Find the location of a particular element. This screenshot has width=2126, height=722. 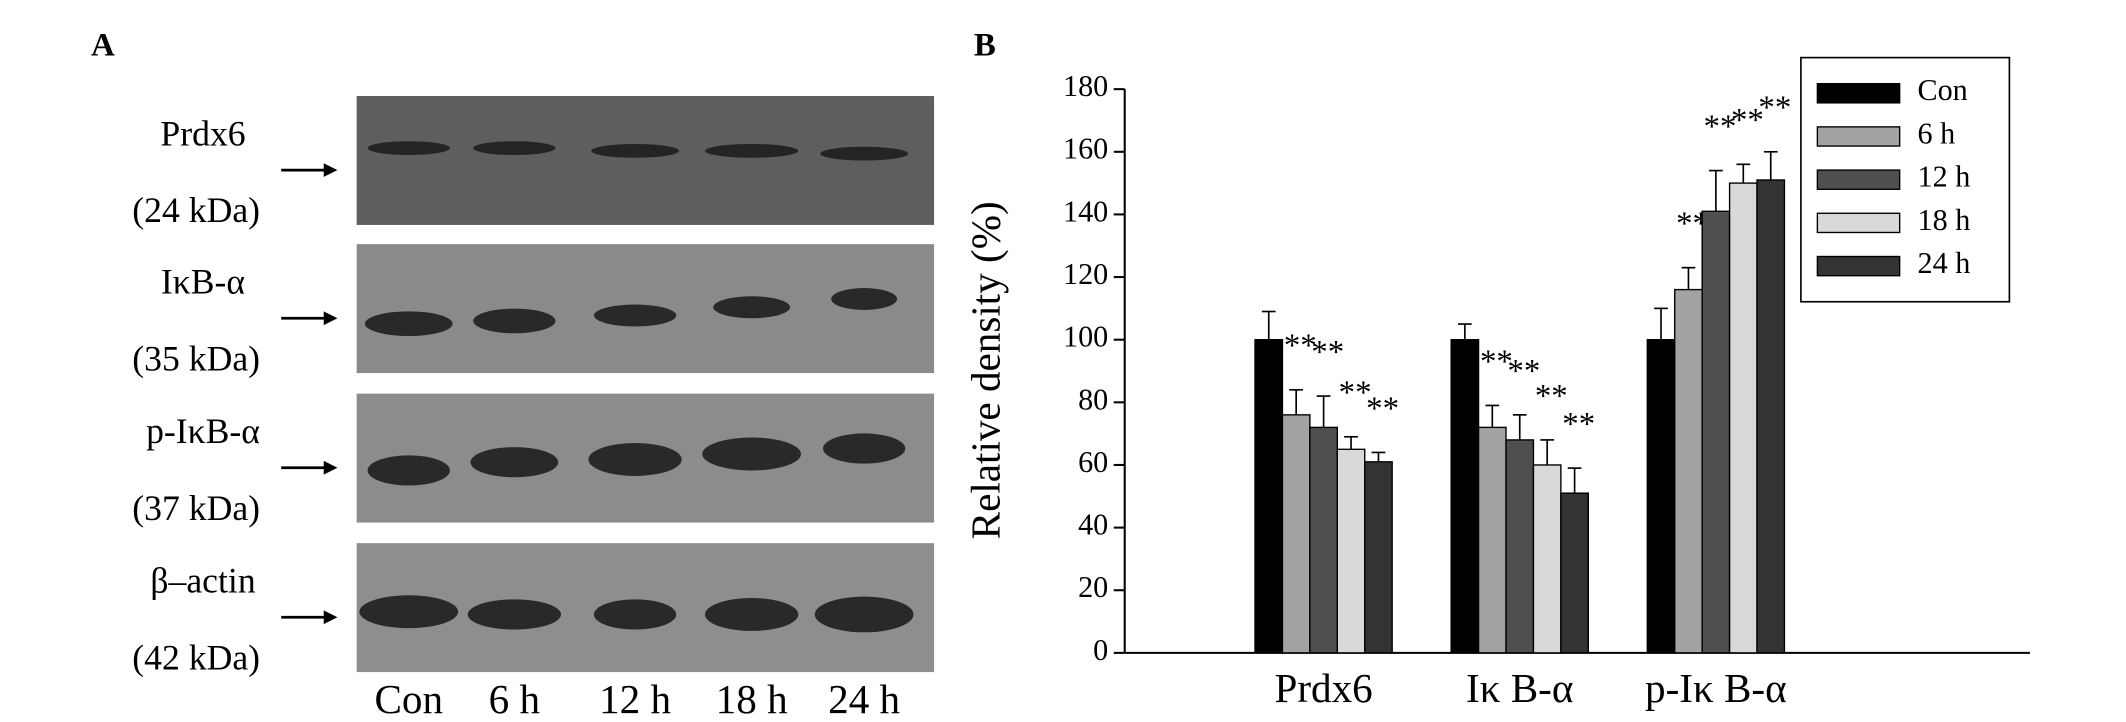

x-tick-label: Iκ B-α is located at coordinates (1519, 688).